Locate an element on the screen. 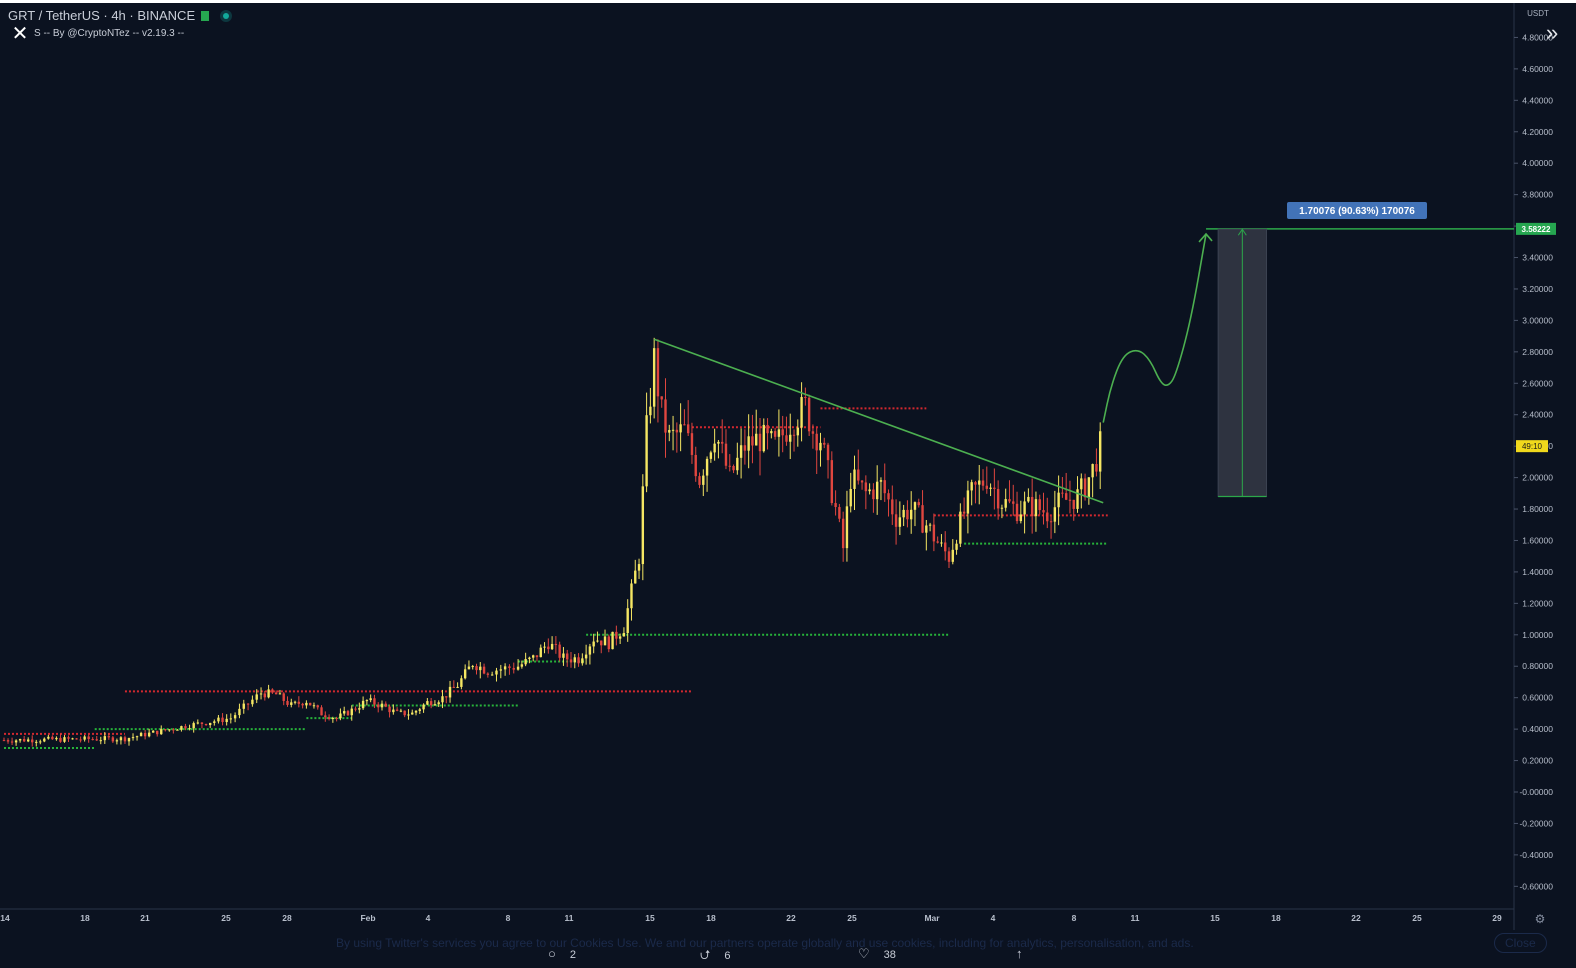 This screenshot has width=1576, height=968. x-tick-label: 22 is located at coordinates (791, 918).